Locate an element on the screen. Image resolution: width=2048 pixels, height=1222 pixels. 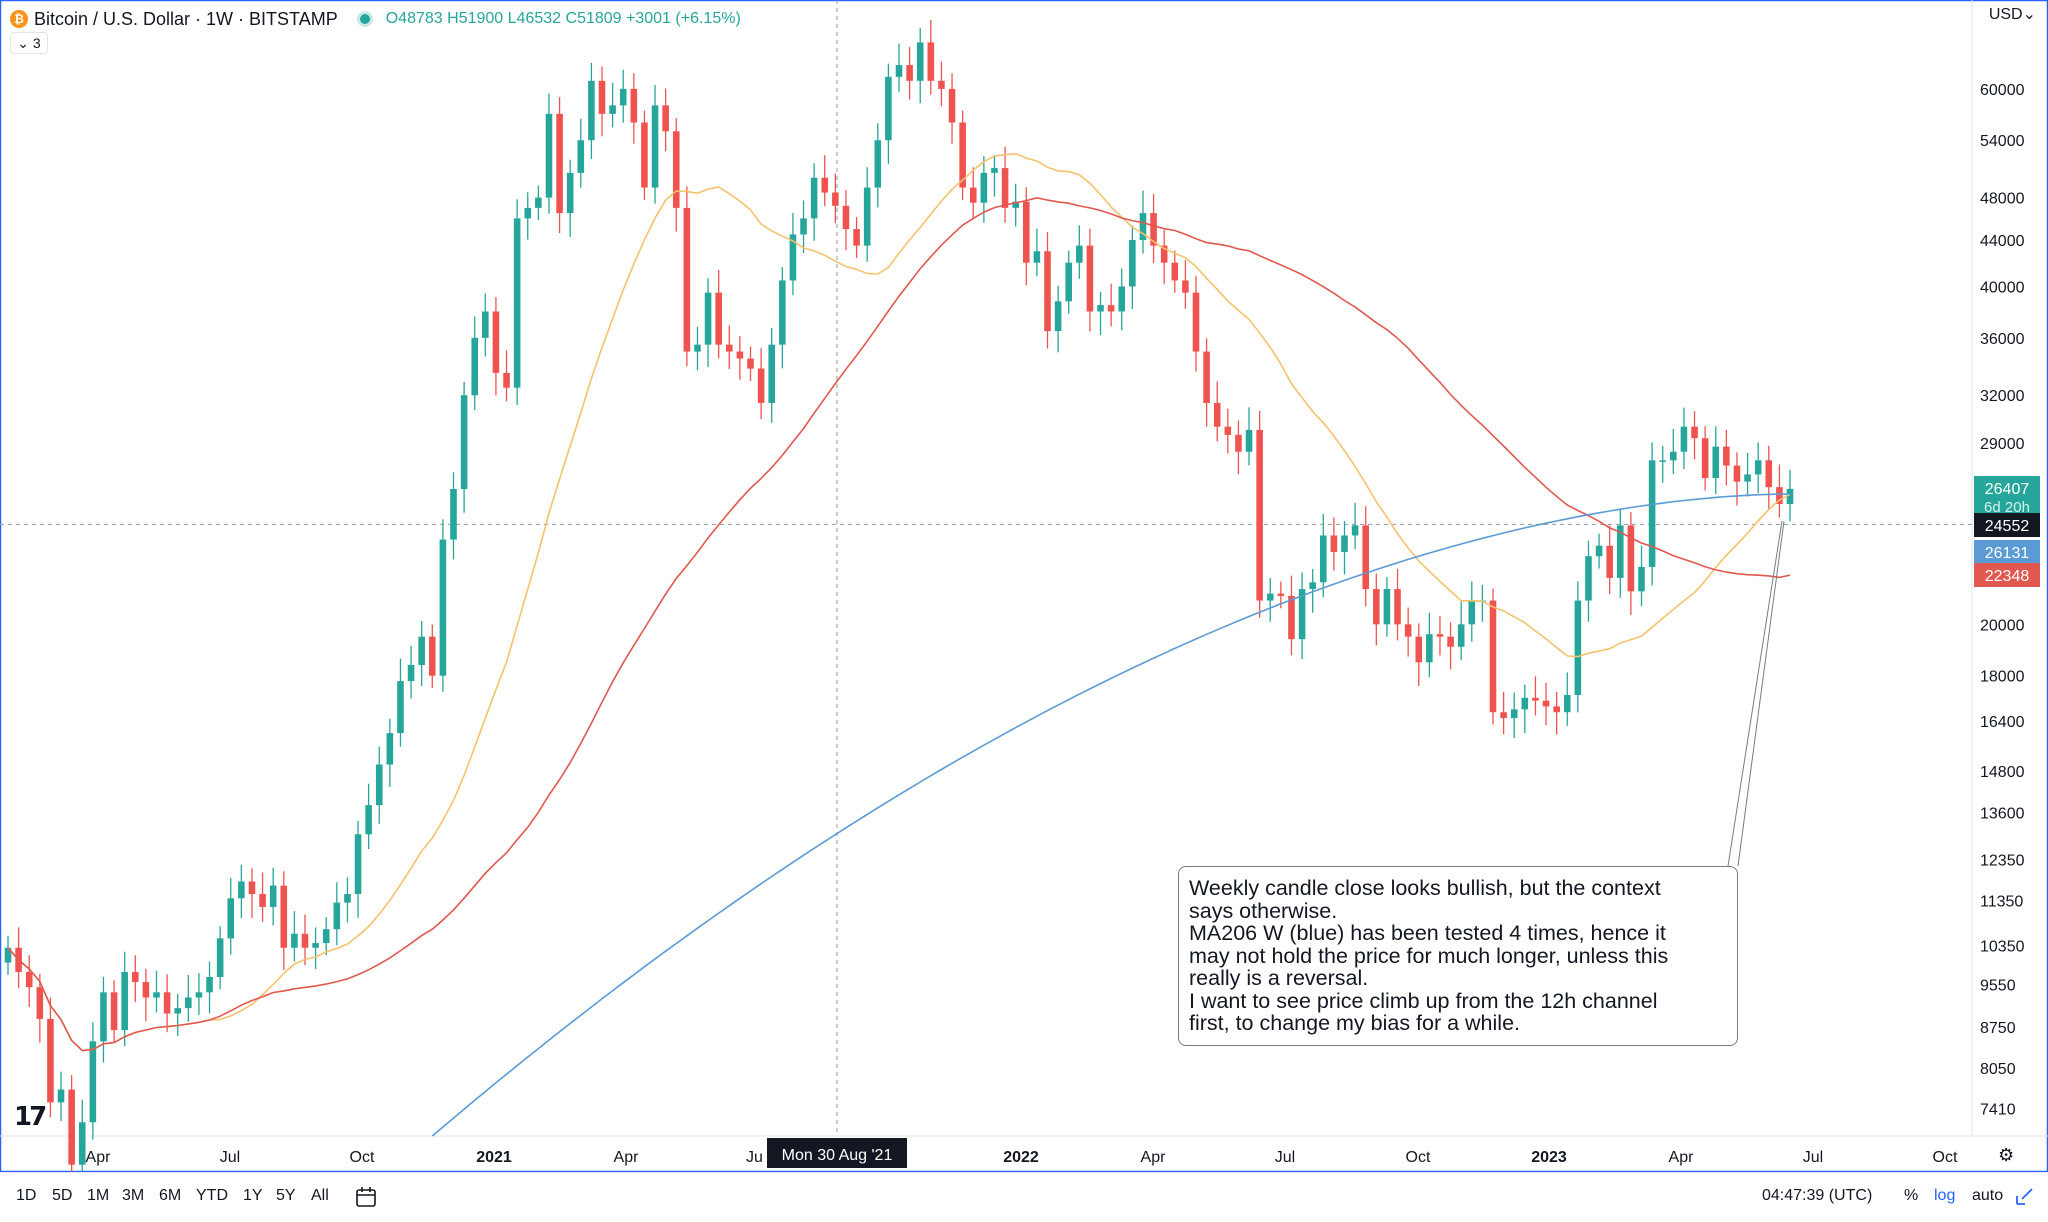
x-tick-label: 2022 is located at coordinates (1021, 1157).